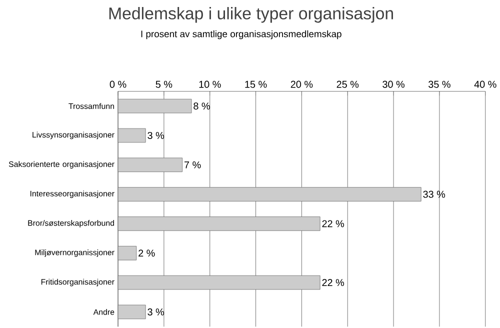 This screenshot has height=328, width=500. Describe the element at coordinates (118, 84) in the screenshot. I see `x-tick-label: 0 %` at that location.